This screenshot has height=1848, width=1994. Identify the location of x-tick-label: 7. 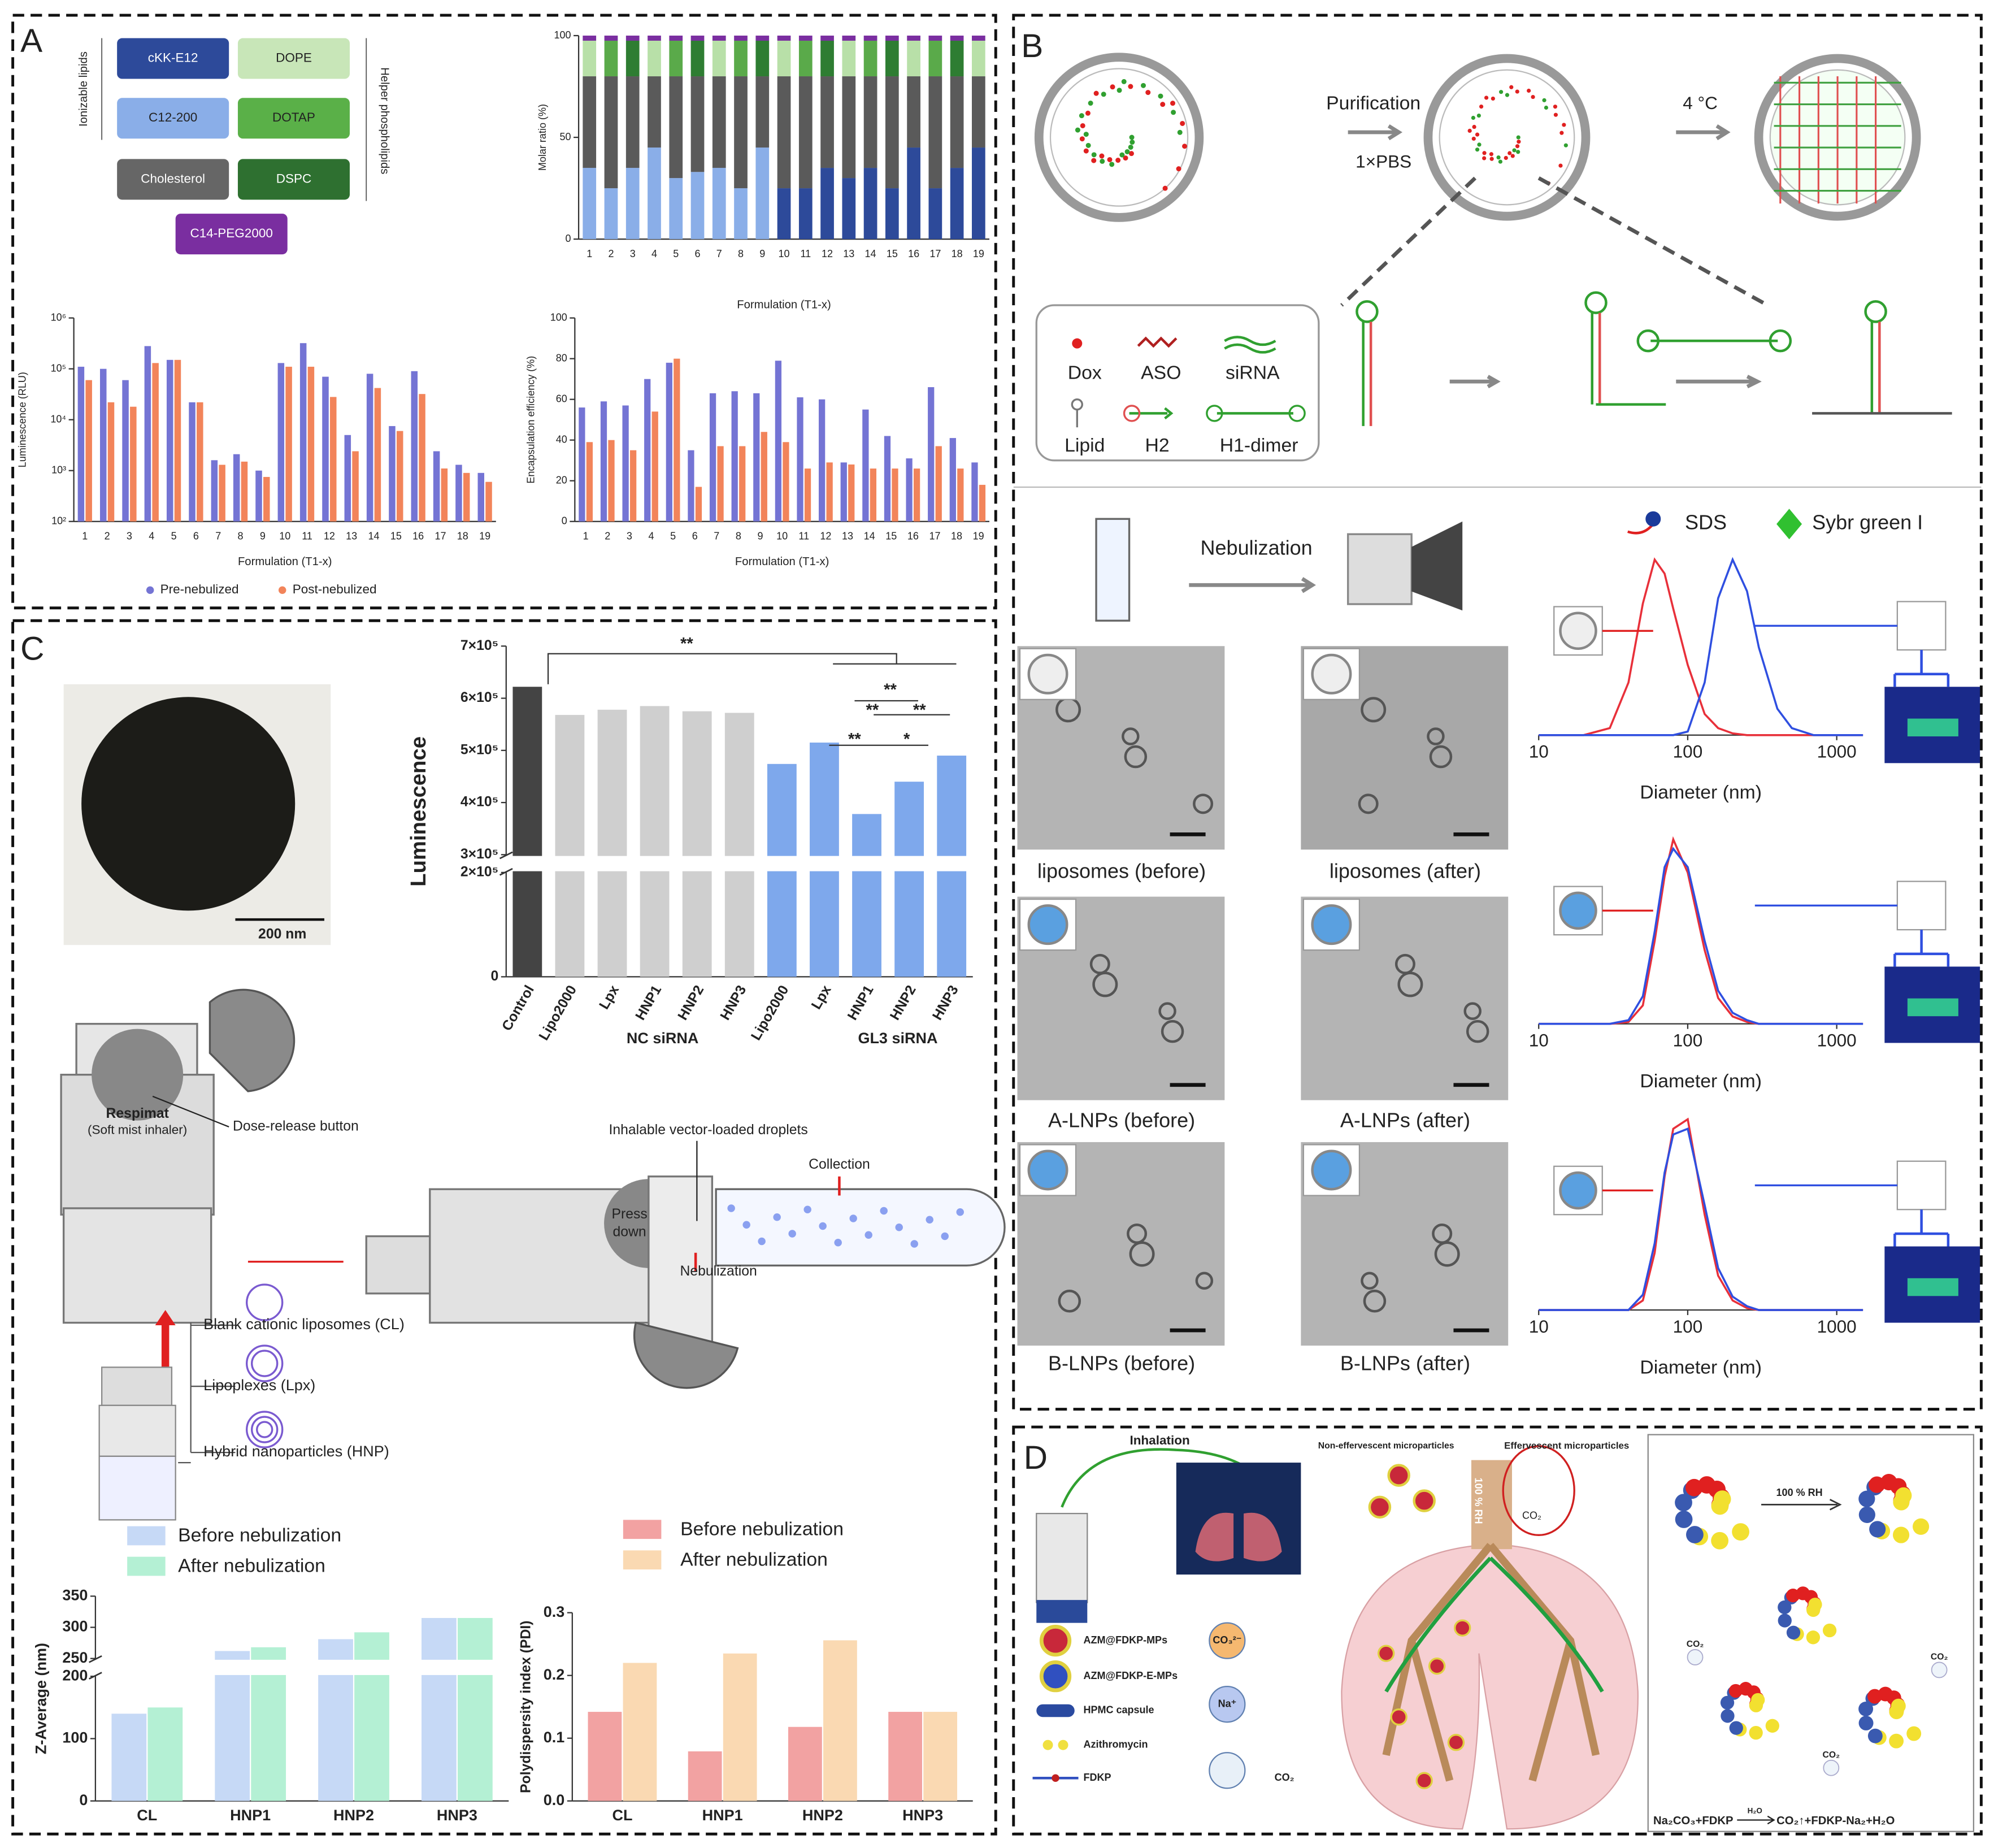
(719, 253).